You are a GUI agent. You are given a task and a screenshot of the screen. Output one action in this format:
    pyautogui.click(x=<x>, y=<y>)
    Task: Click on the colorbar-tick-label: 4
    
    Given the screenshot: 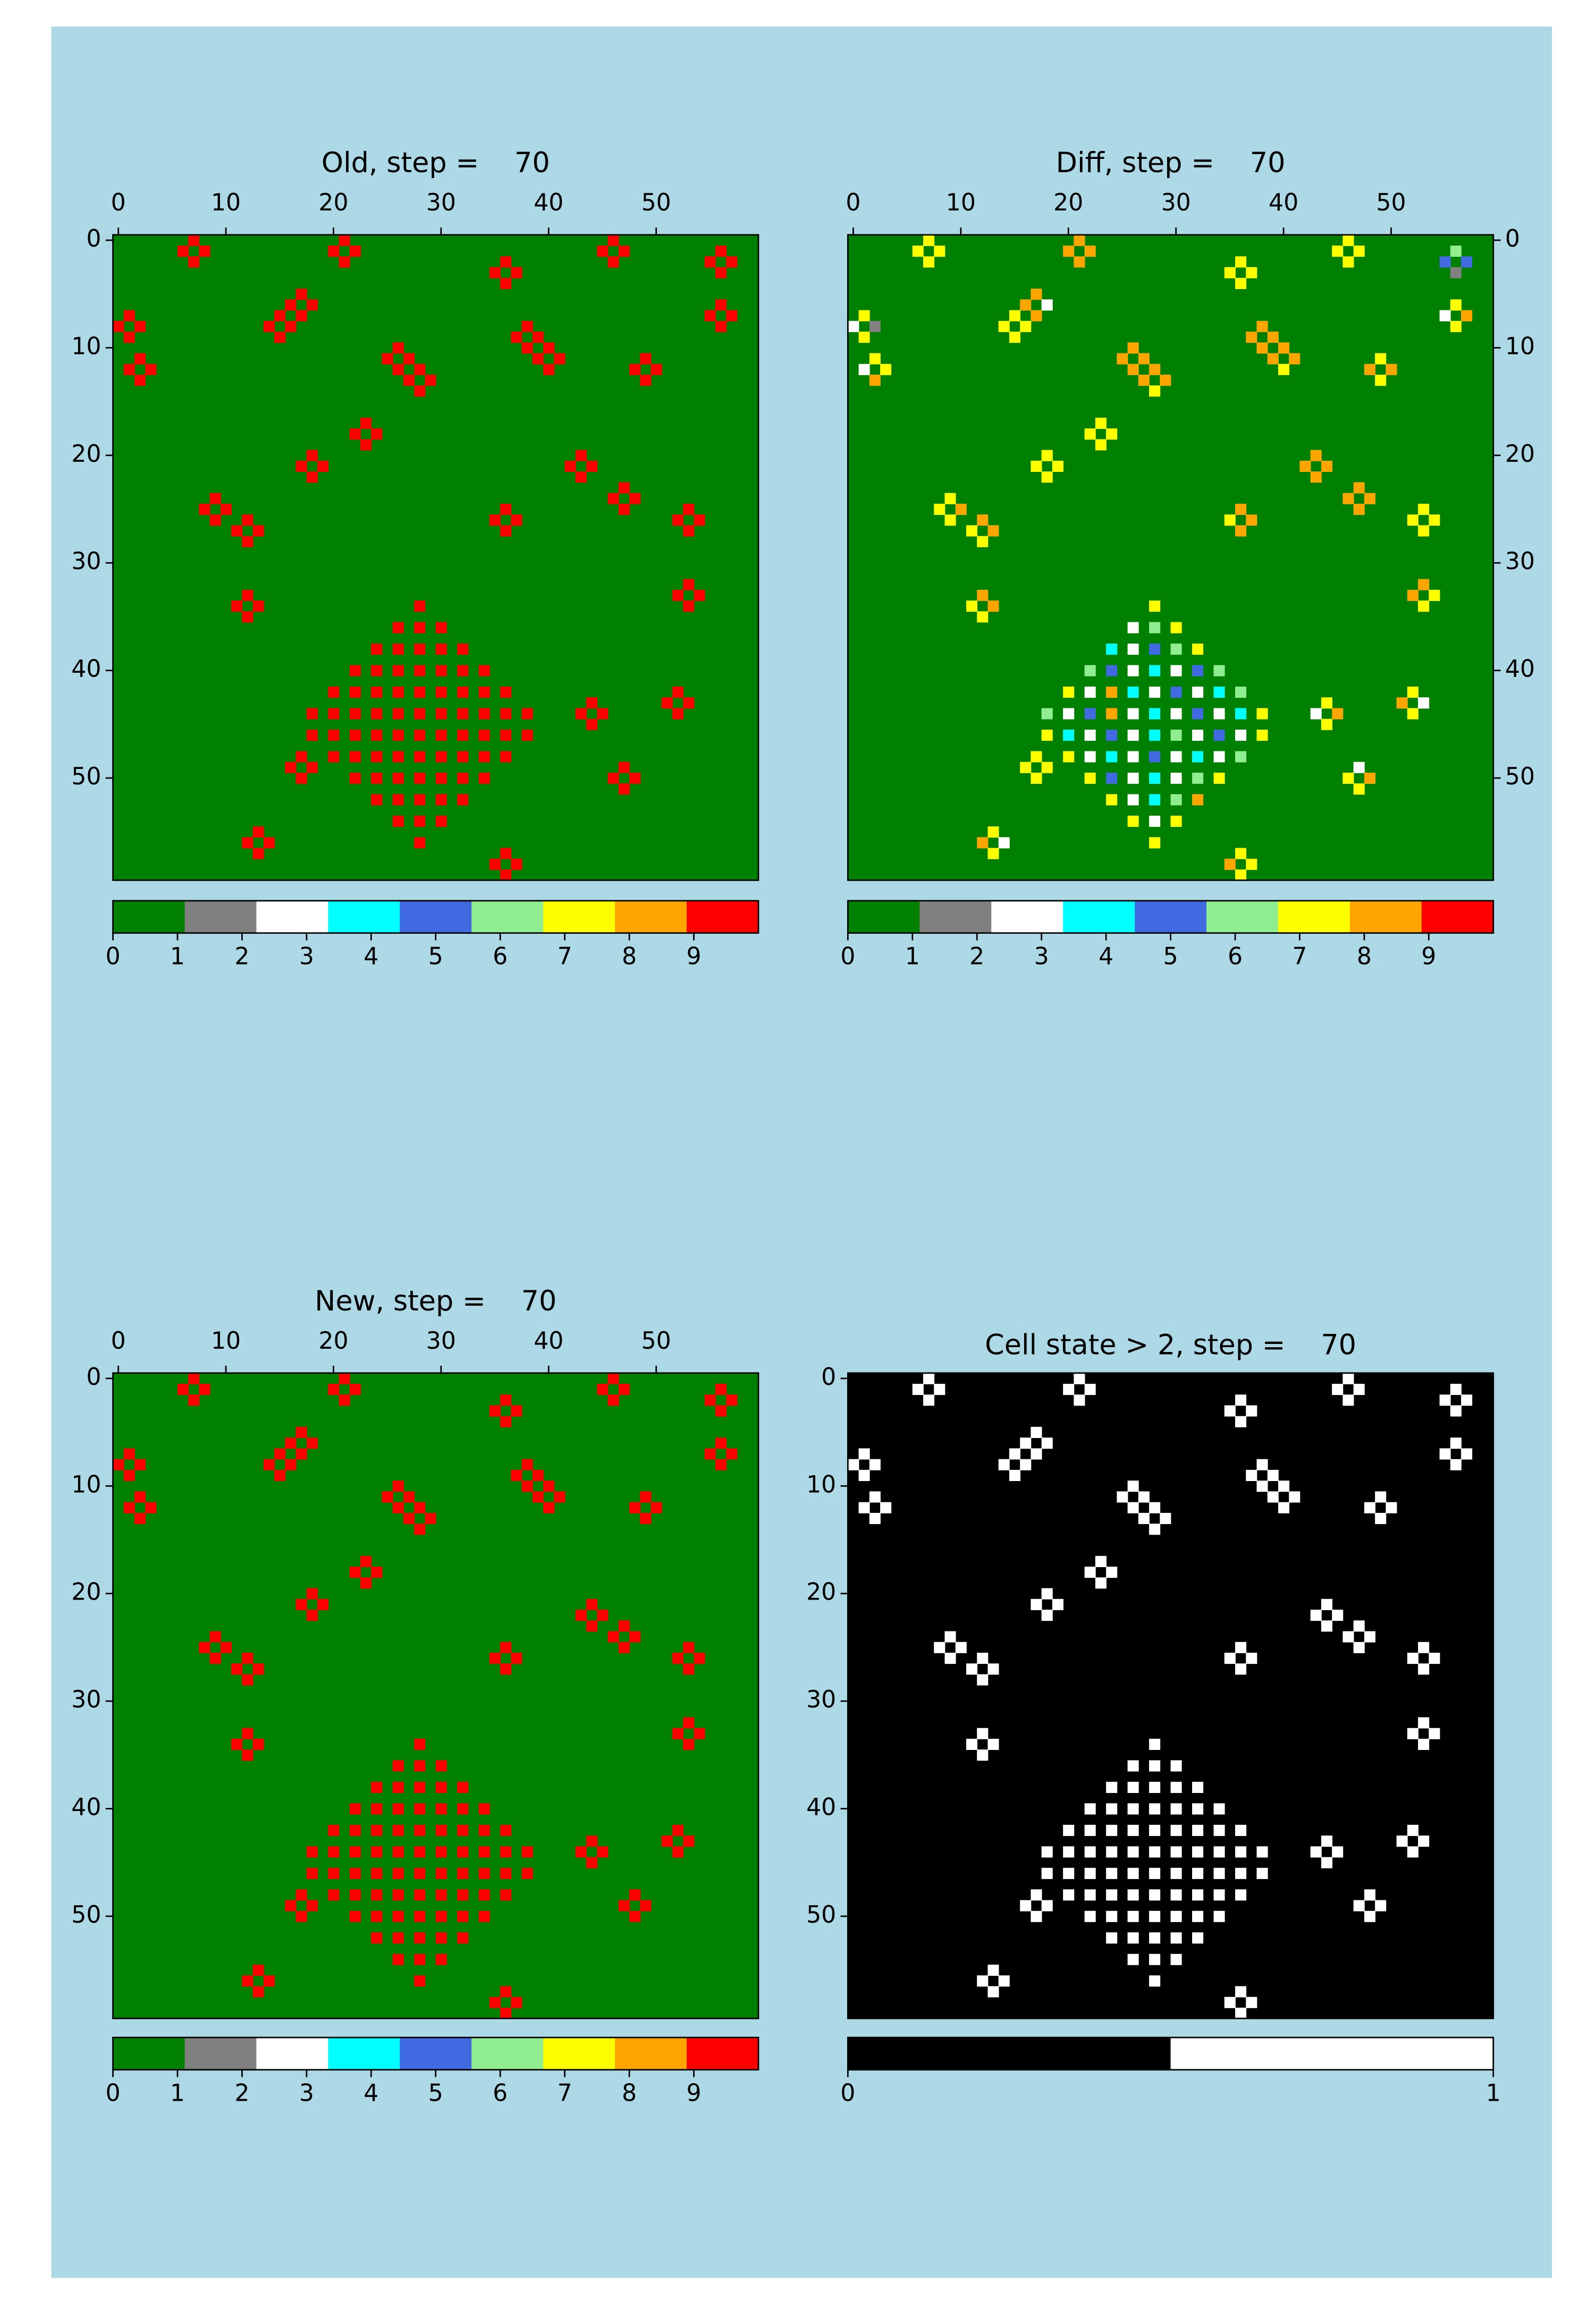 What is the action you would take?
    pyautogui.click(x=1106, y=957)
    